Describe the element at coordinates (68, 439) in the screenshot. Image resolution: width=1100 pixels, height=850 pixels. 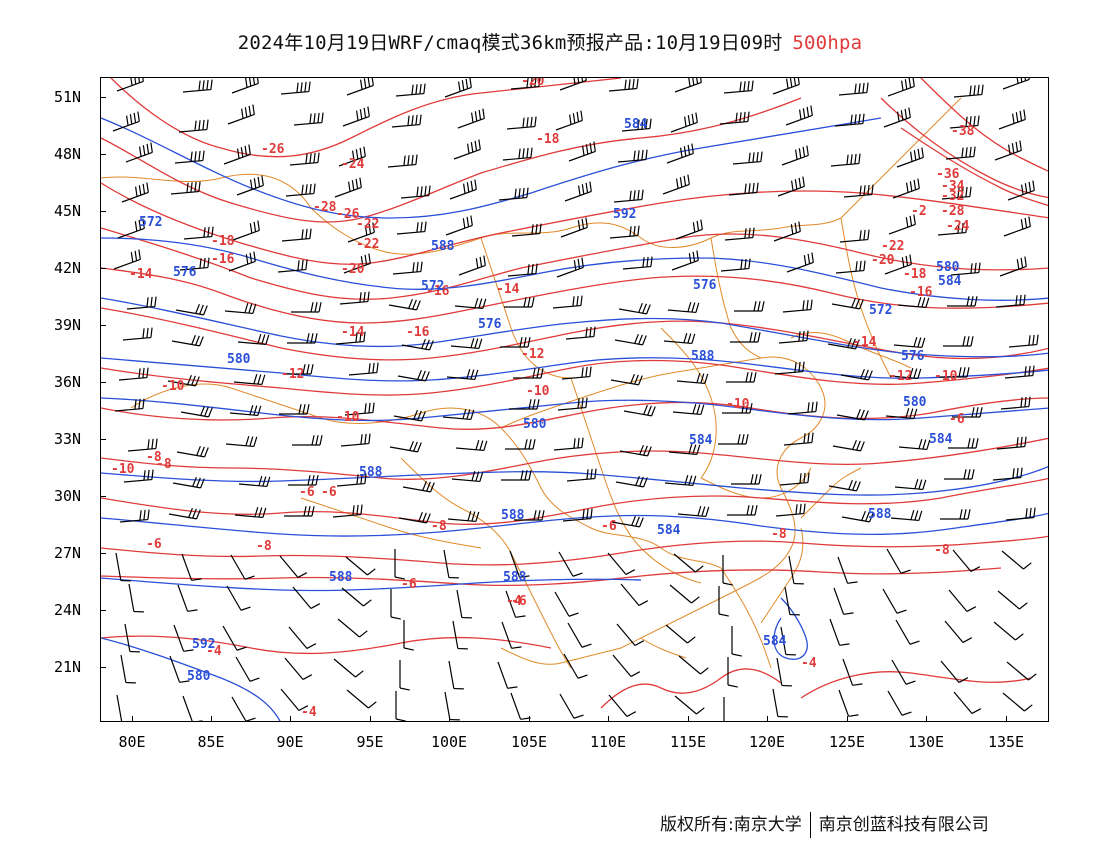
I see `y-tick-label: 33N` at that location.